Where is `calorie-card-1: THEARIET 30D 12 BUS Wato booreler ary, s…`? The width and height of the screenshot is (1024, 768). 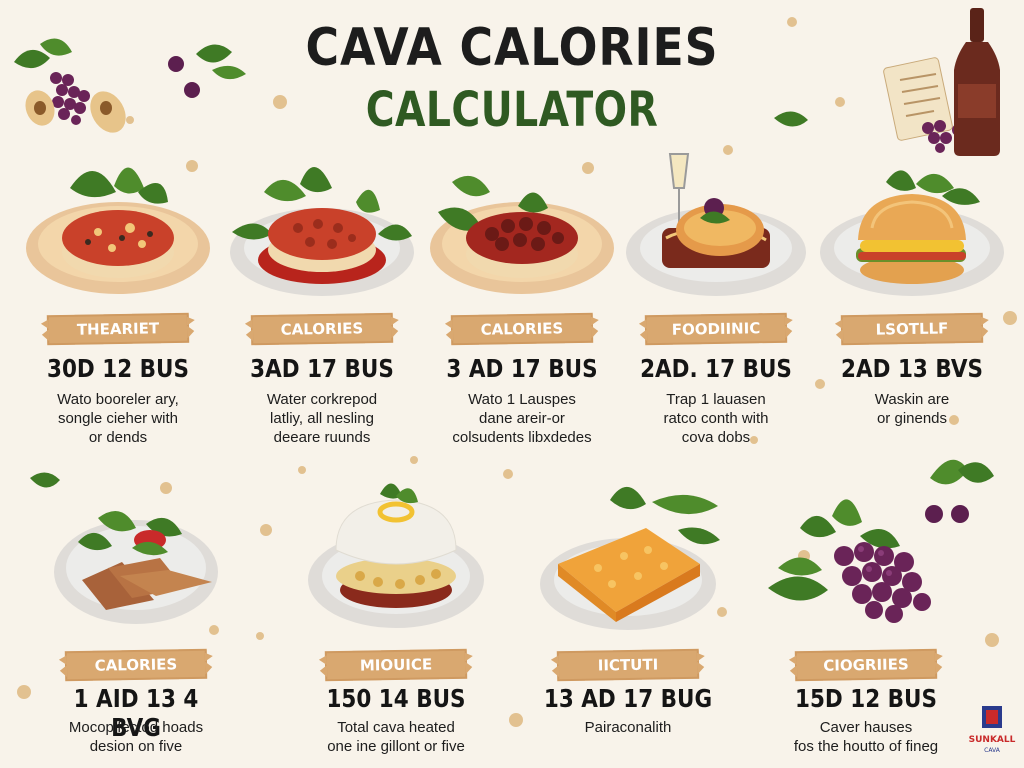
calorie-card-1: THEARIET 30D 12 BUS Wato booreler ary, s… is located at coordinates (118, 297).